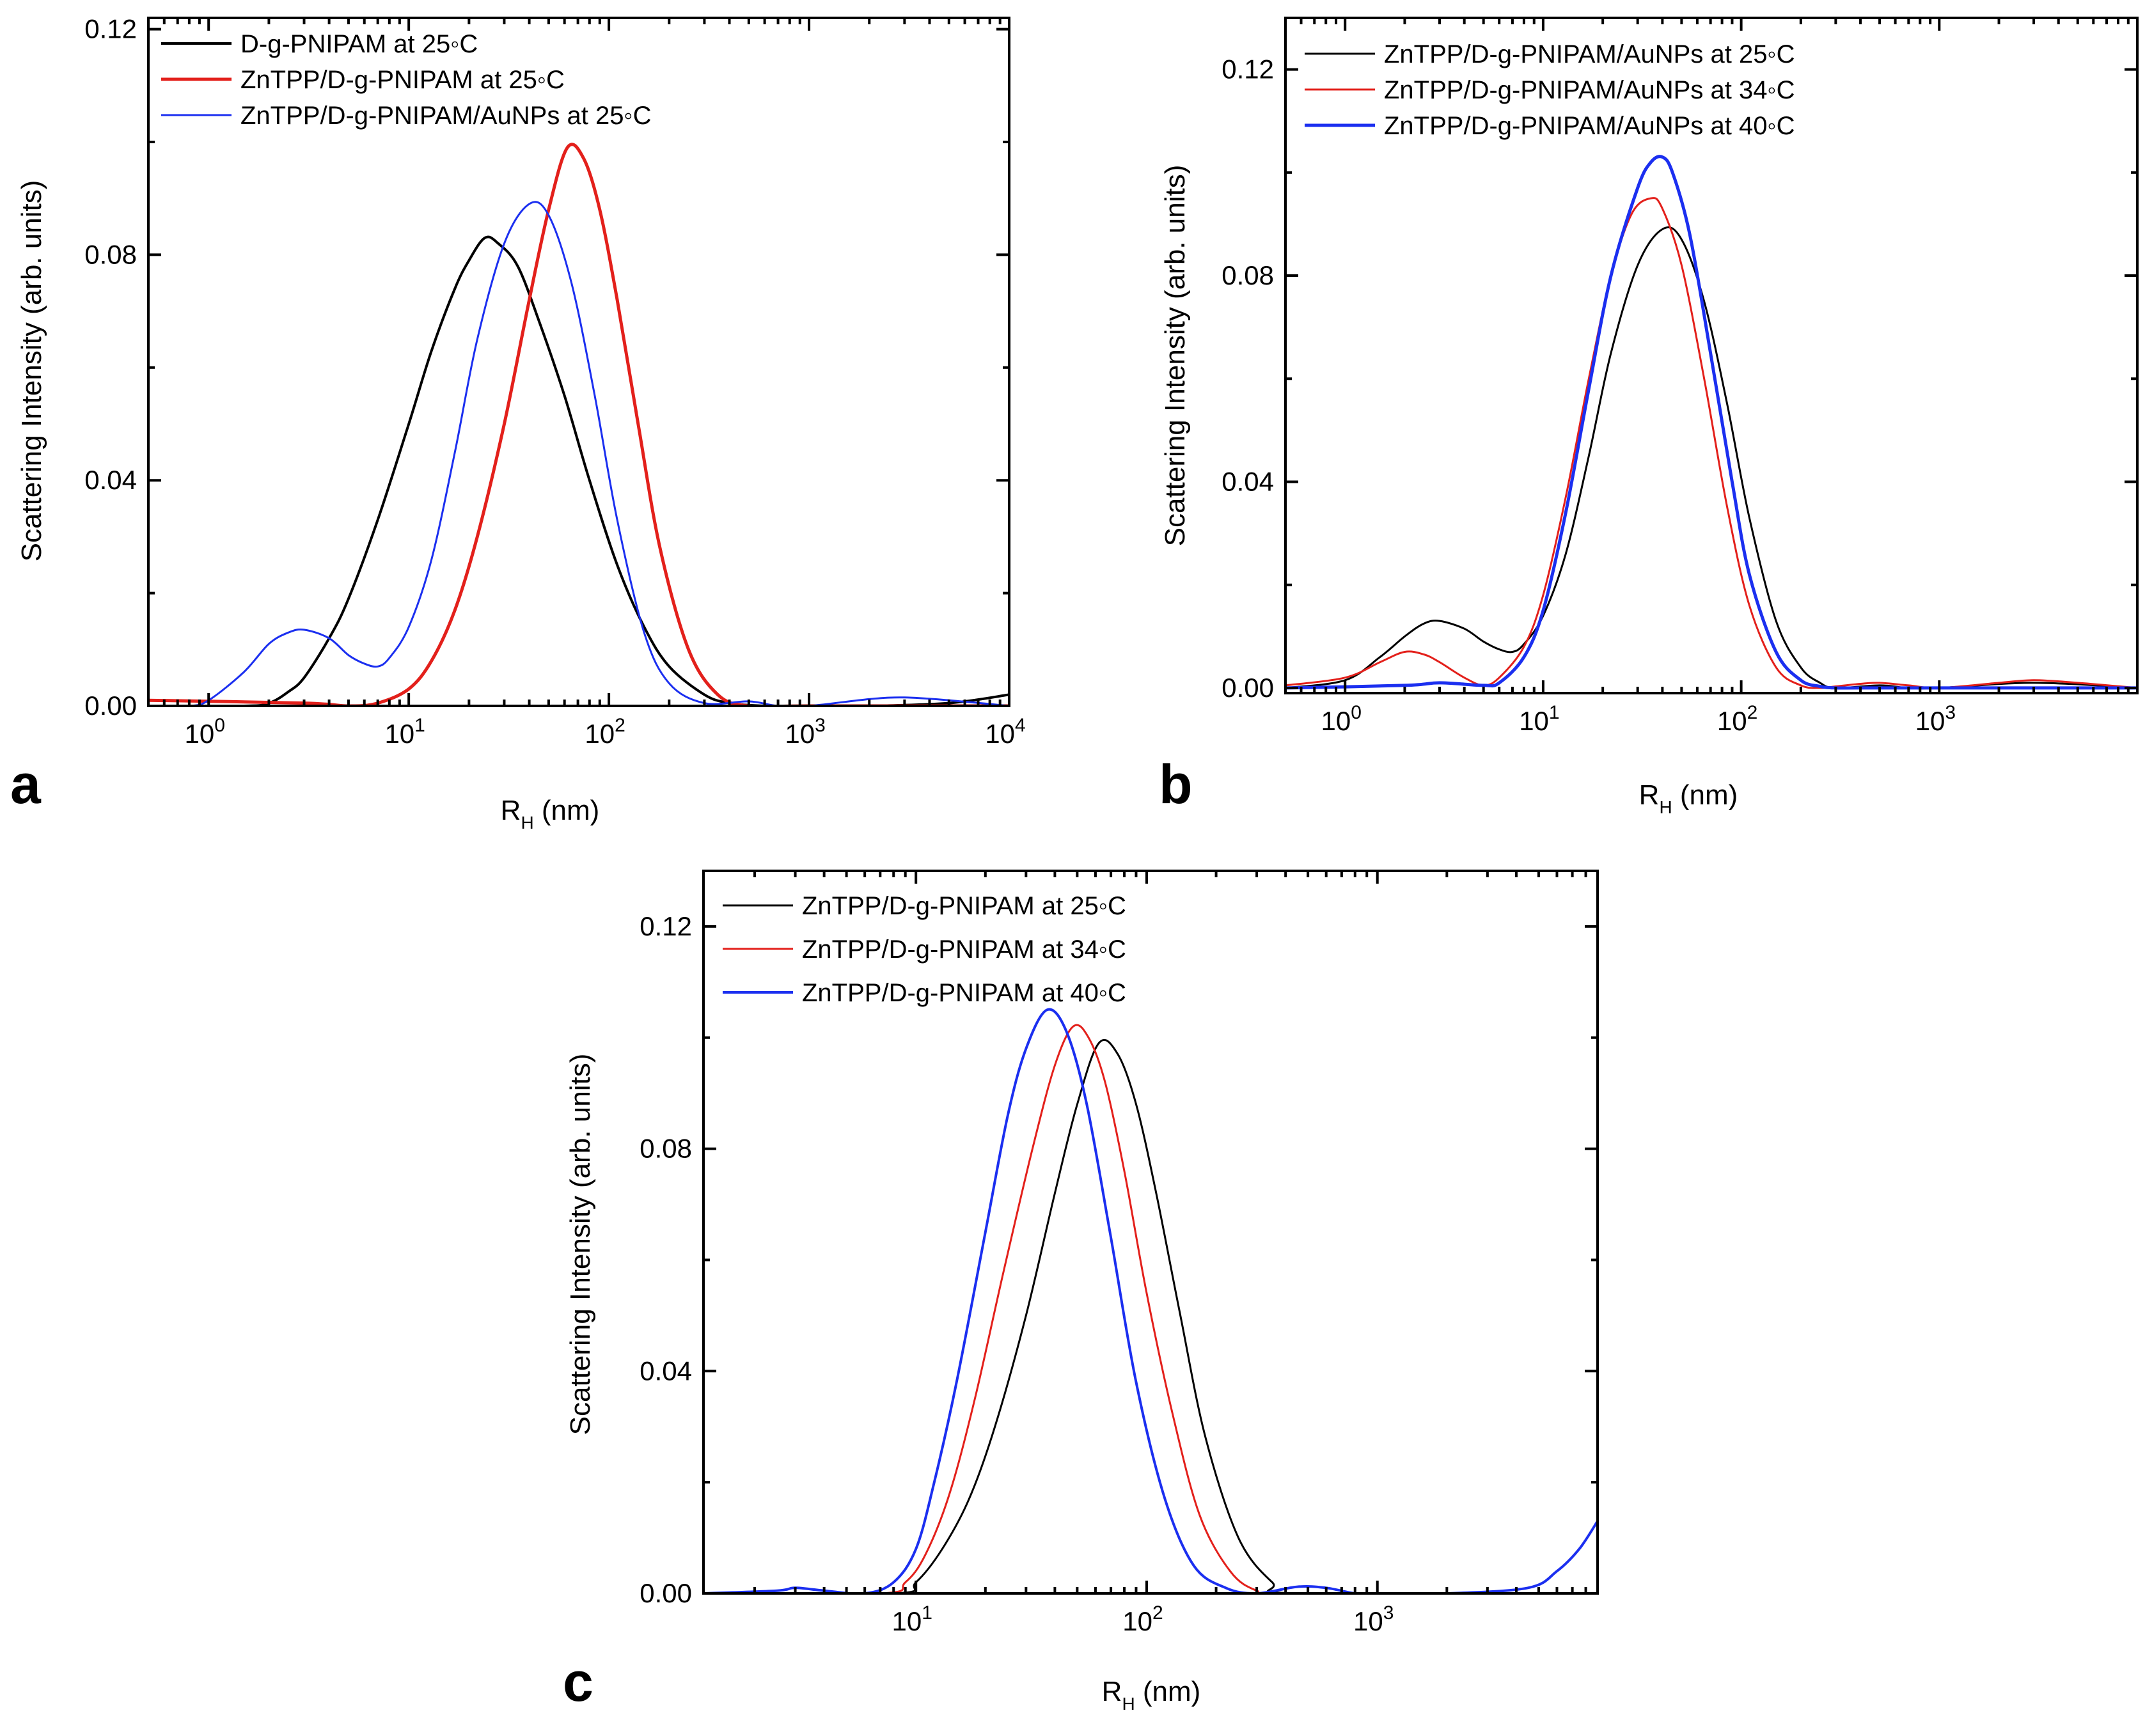 The width and height of the screenshot is (2145, 1736). I want to click on panel-c-xlabel-unit: (nm), so click(1168, 1691).